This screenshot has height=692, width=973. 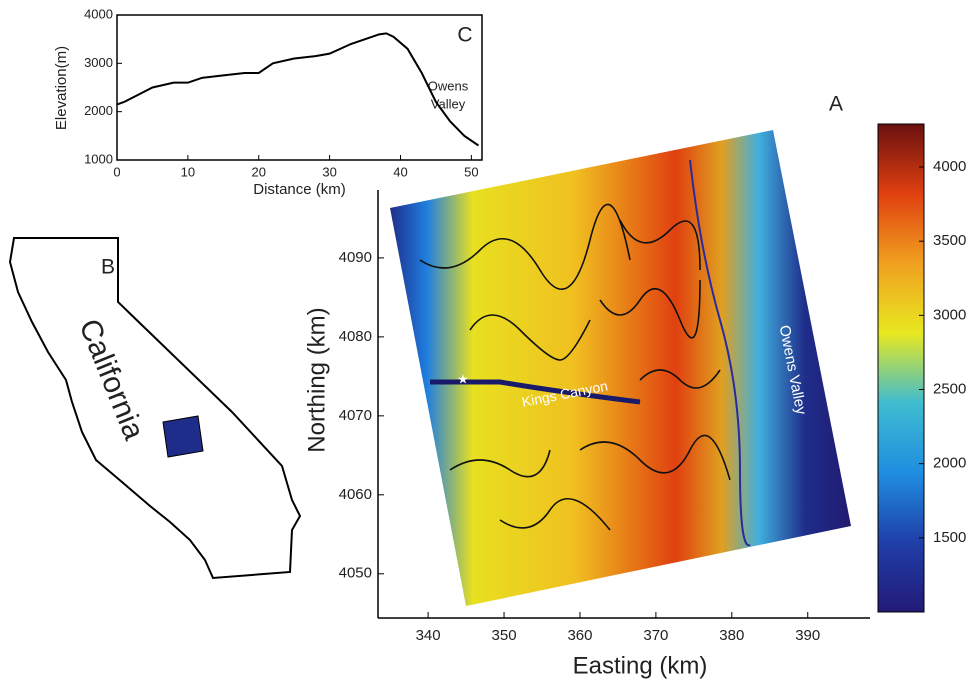 What do you see at coordinates (464, 35) in the screenshot?
I see `panel-label: C` at bounding box center [464, 35].